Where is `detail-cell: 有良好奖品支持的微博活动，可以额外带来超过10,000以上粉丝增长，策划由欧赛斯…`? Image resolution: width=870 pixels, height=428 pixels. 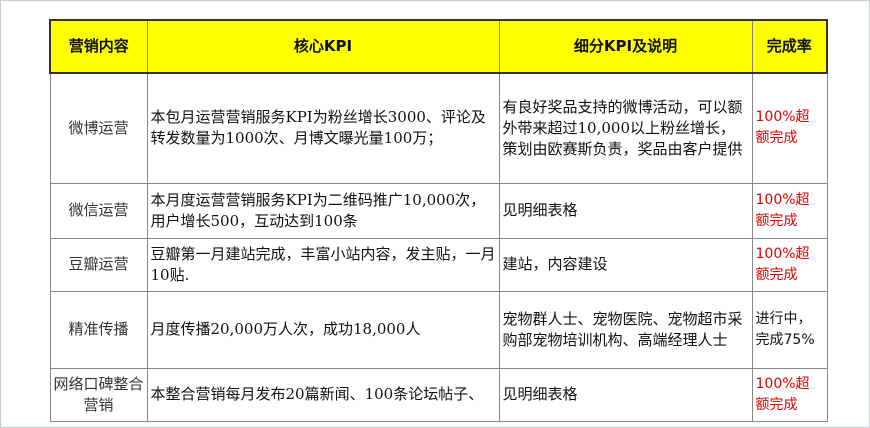 detail-cell: 有良好奖品支持的微博活动，可以额外带来超过10,000以上粉丝增长，策划由欧赛斯… is located at coordinates (625, 128).